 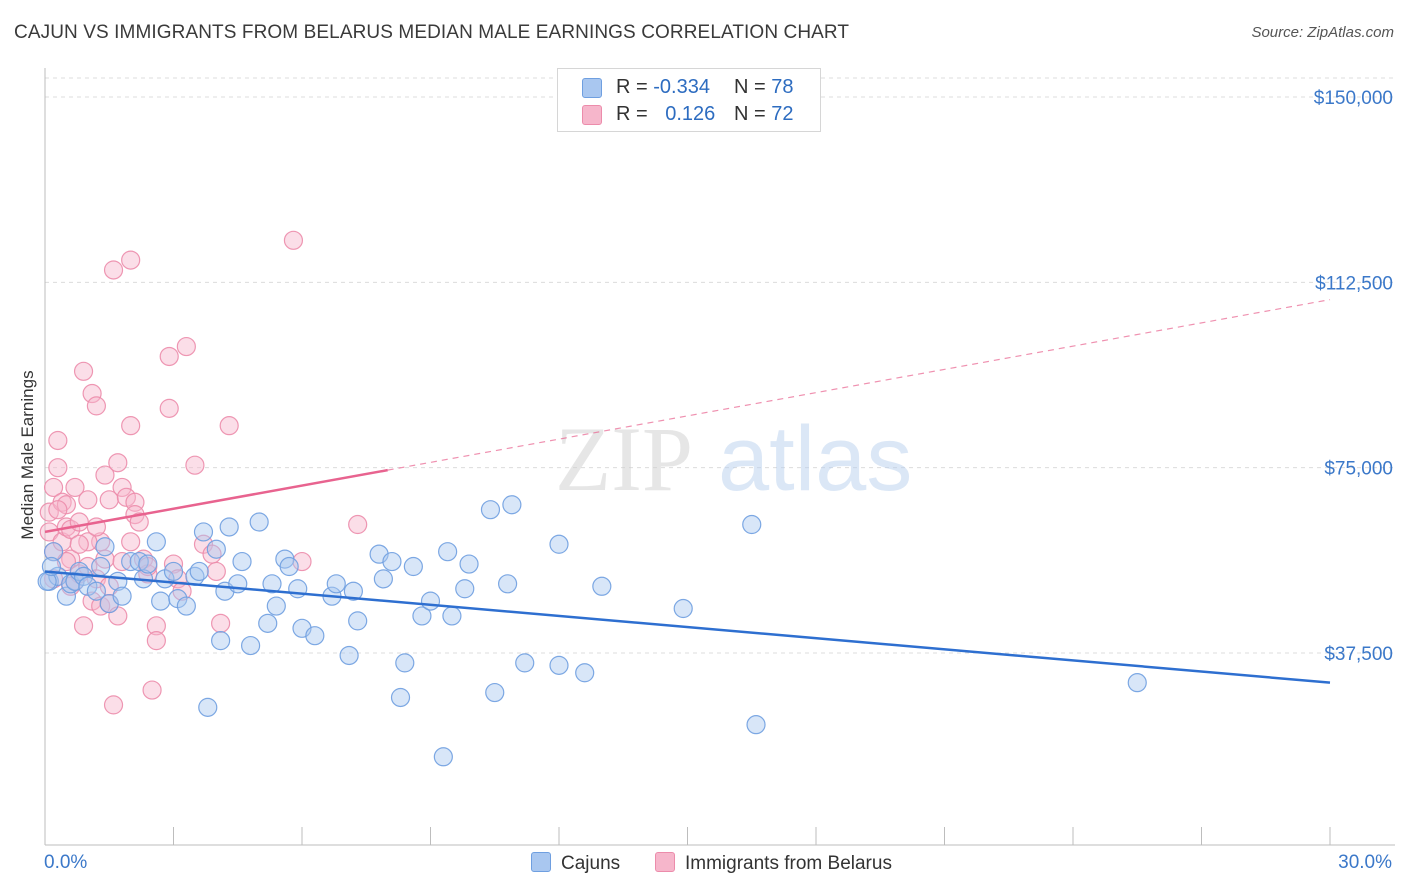 I want to click on legend-n: N = 78, so click(x=764, y=87).